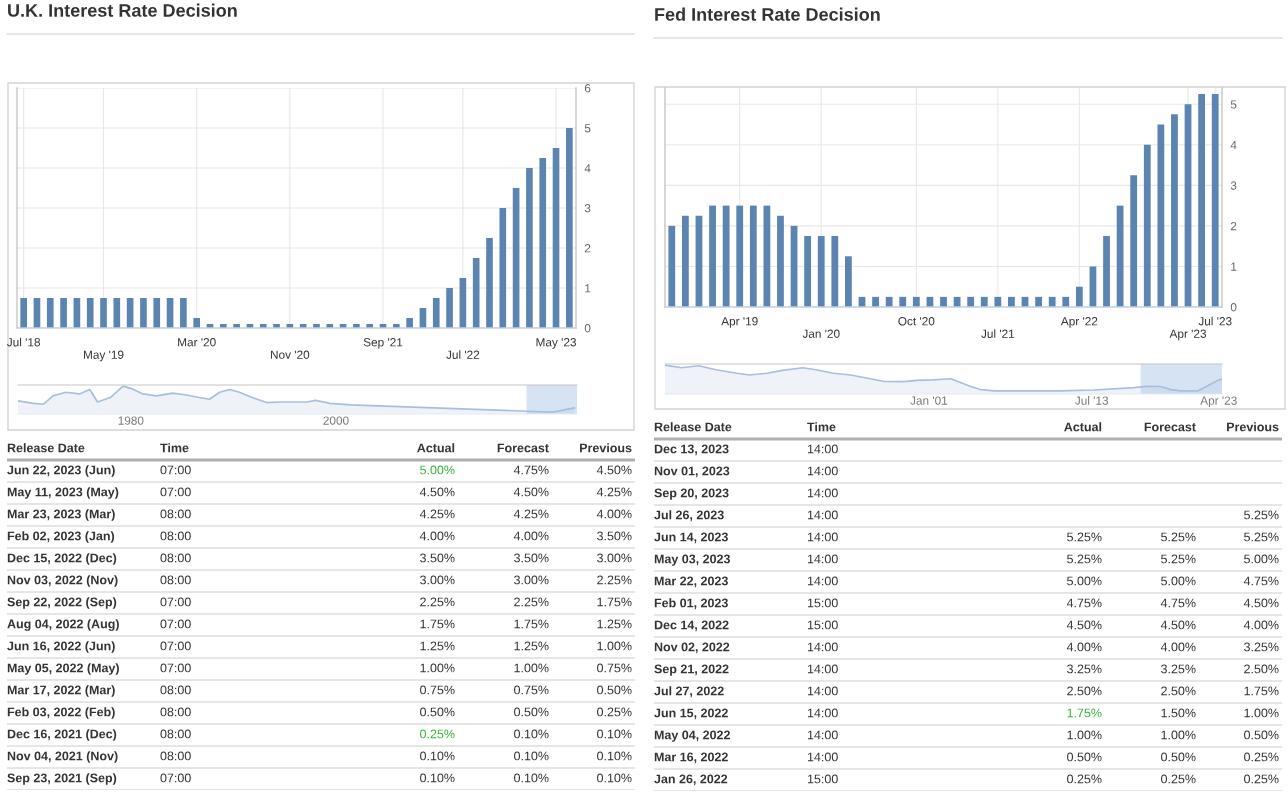 The image size is (1288, 795). I want to click on text: Jun 14, 2023, so click(691, 538).